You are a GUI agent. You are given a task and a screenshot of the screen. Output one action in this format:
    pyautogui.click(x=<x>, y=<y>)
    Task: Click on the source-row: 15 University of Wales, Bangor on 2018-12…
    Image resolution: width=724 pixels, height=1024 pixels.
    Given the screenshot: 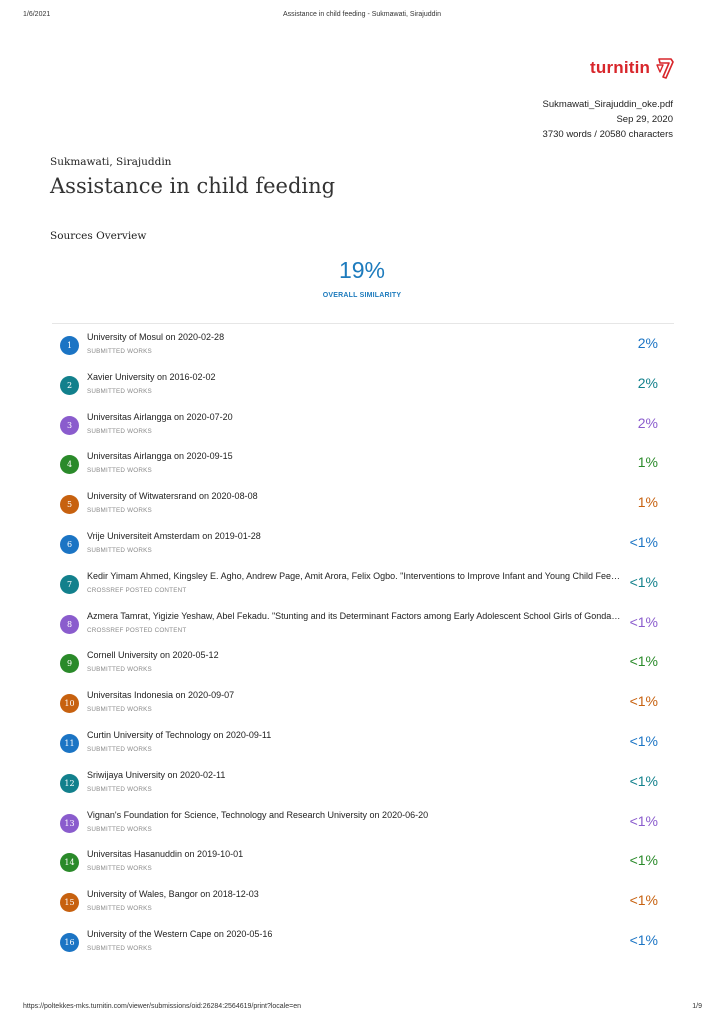 What is the action you would take?
    pyautogui.click(x=363, y=903)
    